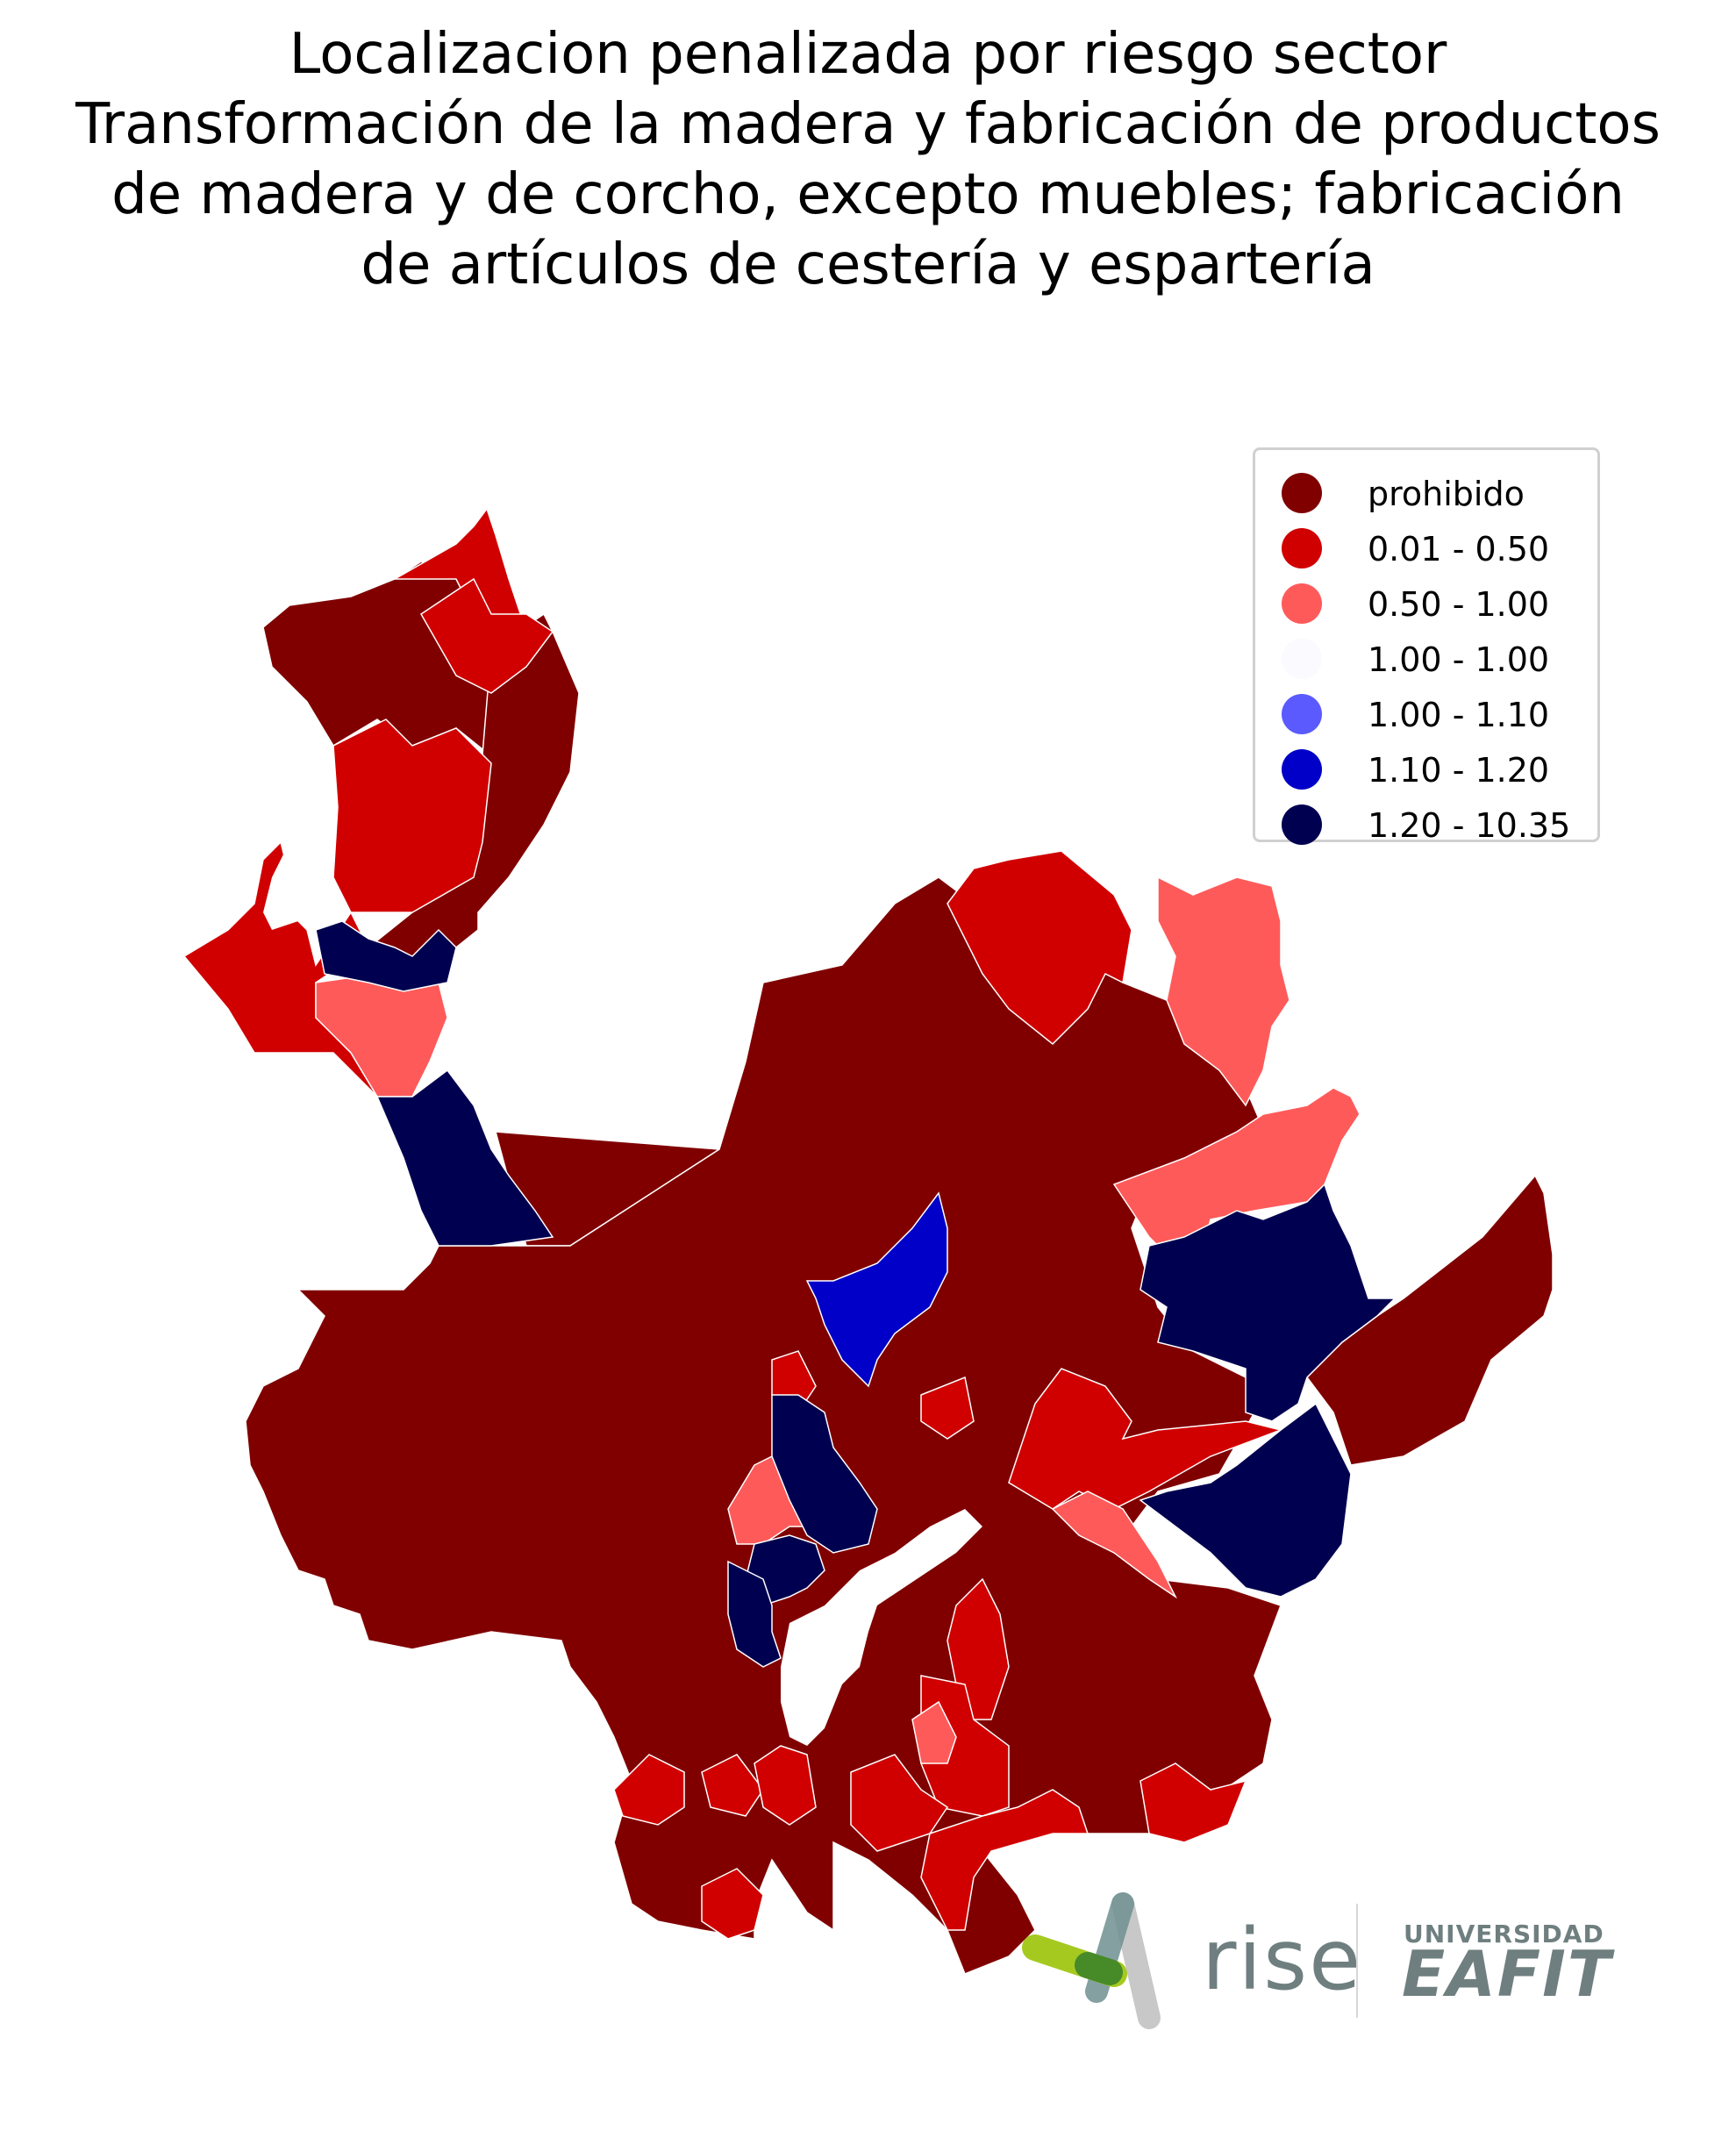  Describe the element at coordinates (487, 635) in the screenshot. I see `region-north-upper` at that location.